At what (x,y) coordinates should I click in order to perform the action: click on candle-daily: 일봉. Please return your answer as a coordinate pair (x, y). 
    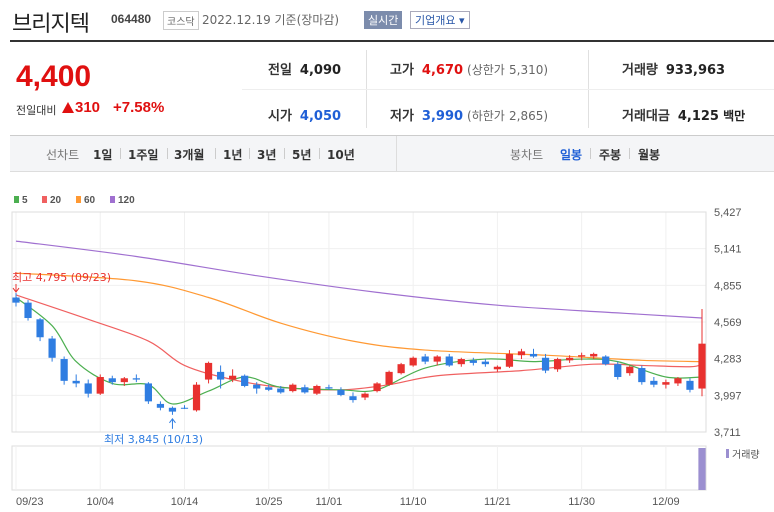
    Looking at the image, I should click on (571, 155).